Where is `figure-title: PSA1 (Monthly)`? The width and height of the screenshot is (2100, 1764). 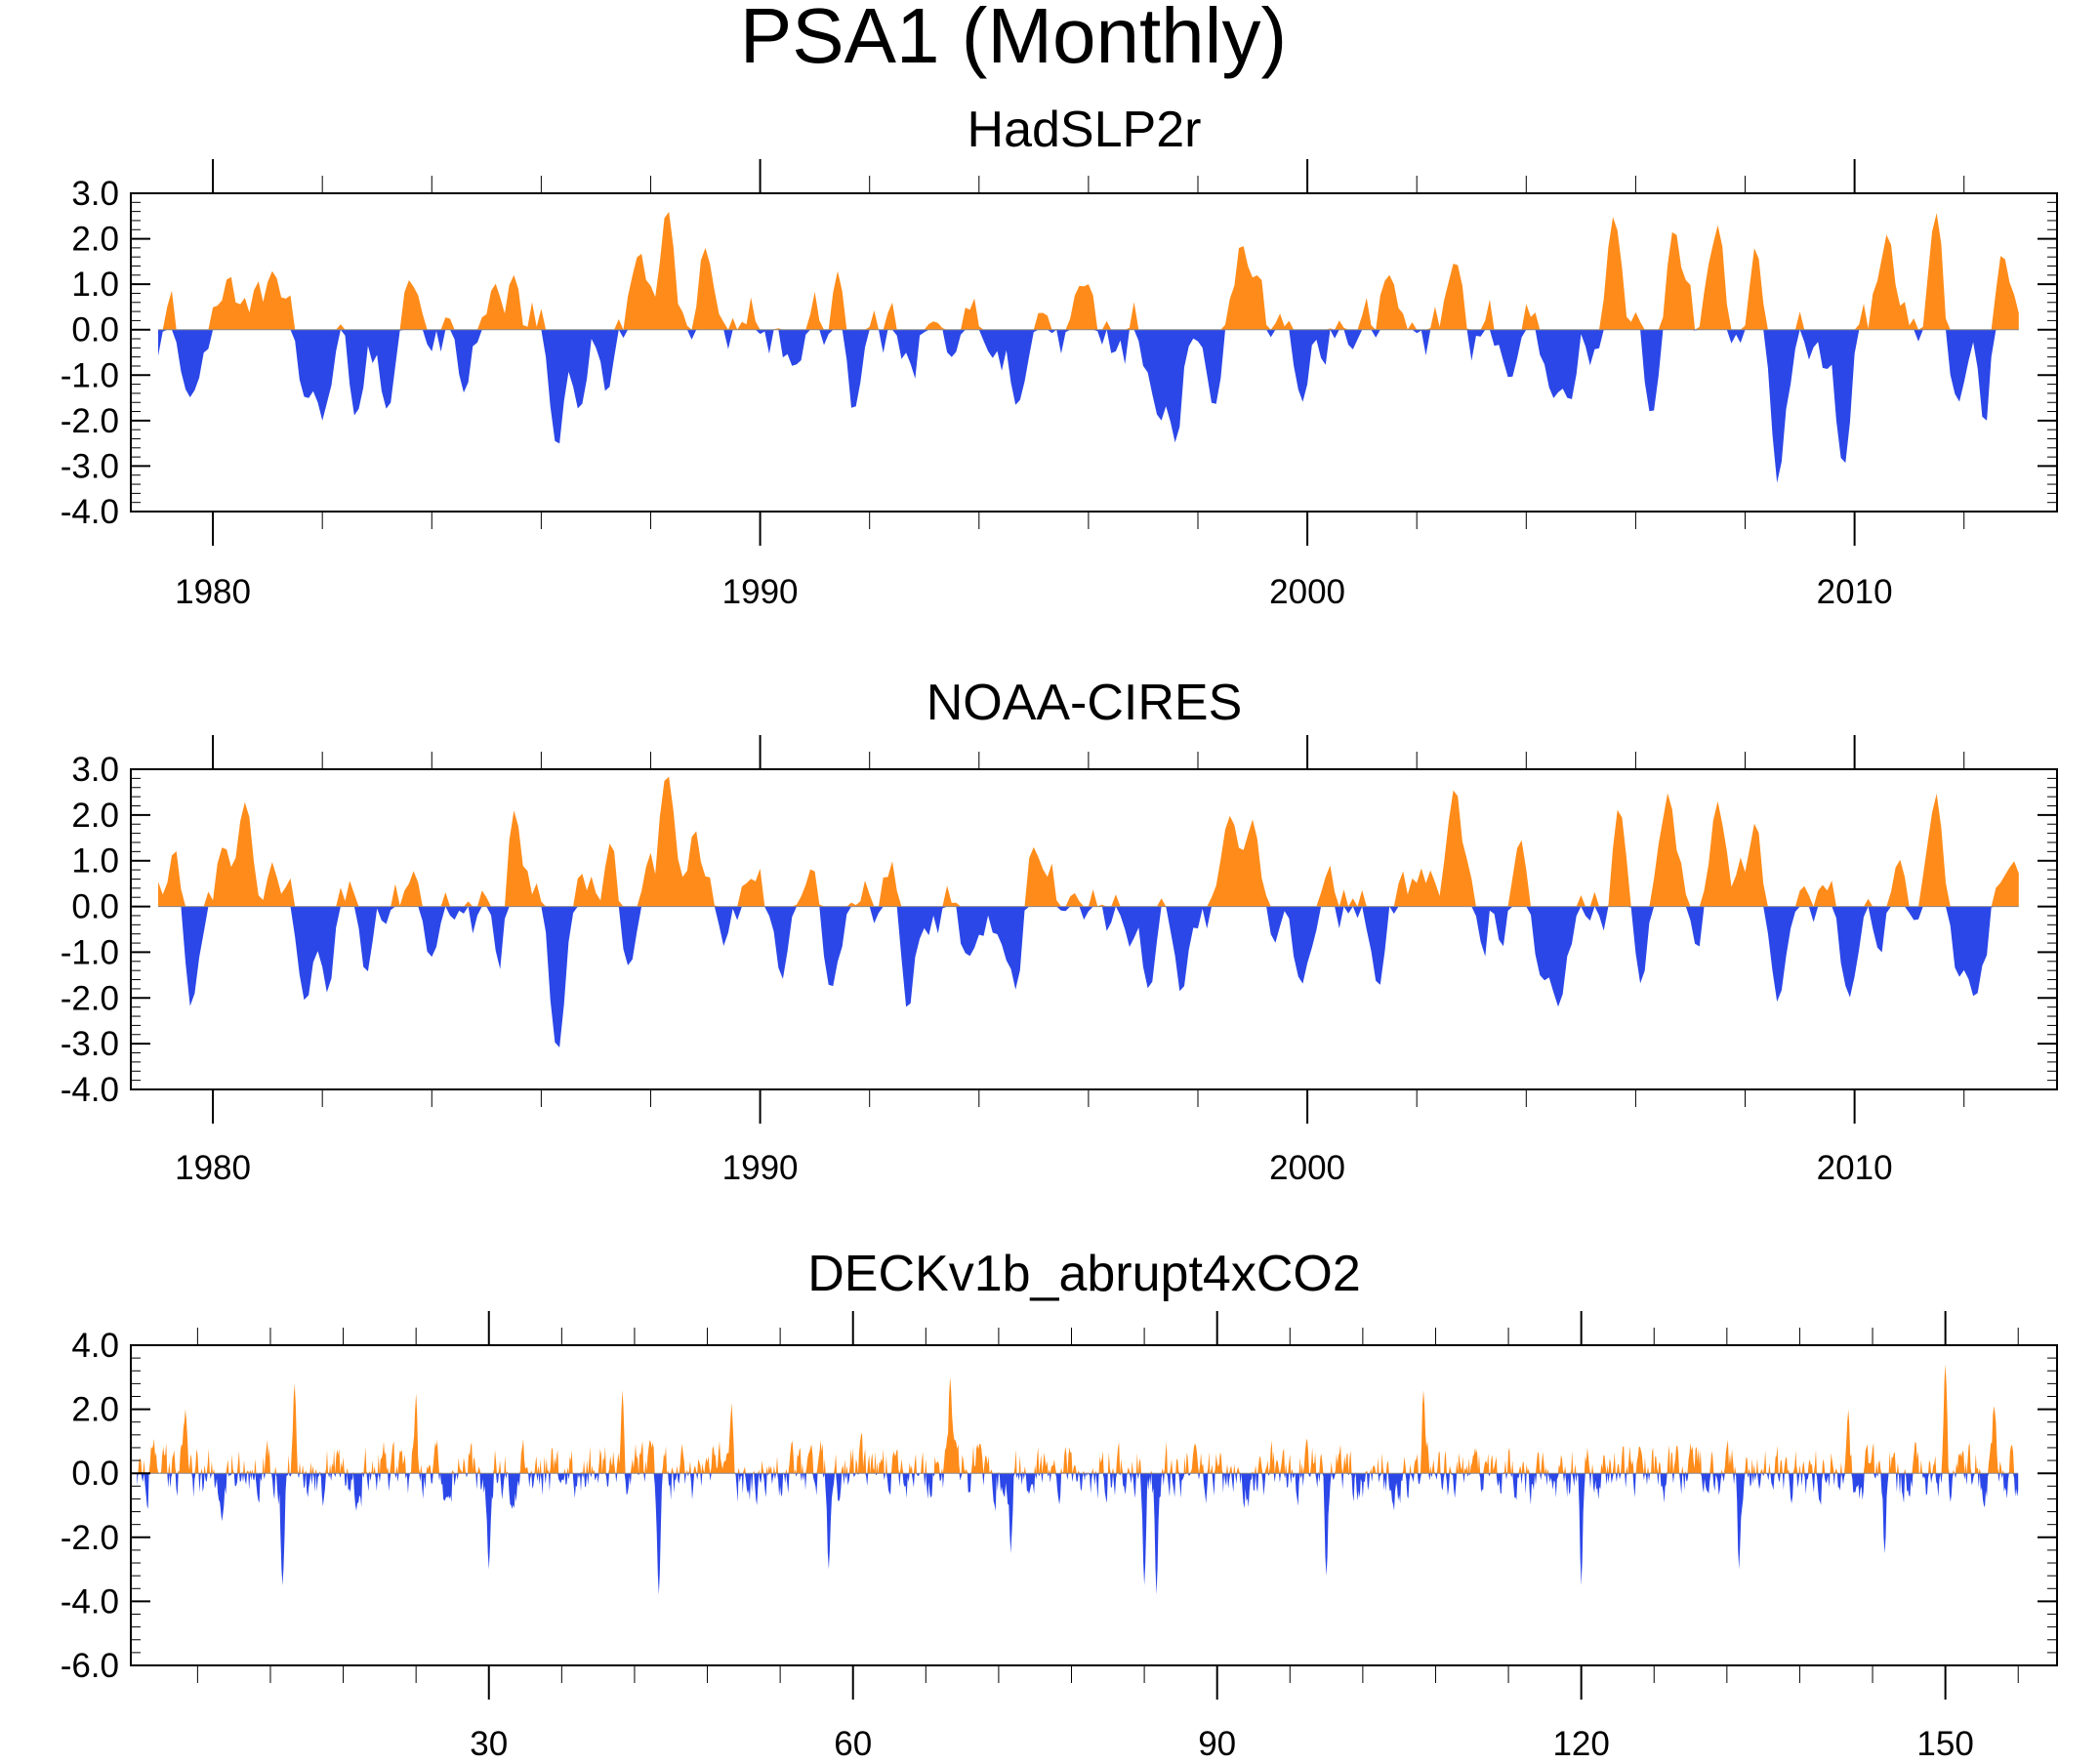 figure-title: PSA1 (Monthly) is located at coordinates (1013, 39).